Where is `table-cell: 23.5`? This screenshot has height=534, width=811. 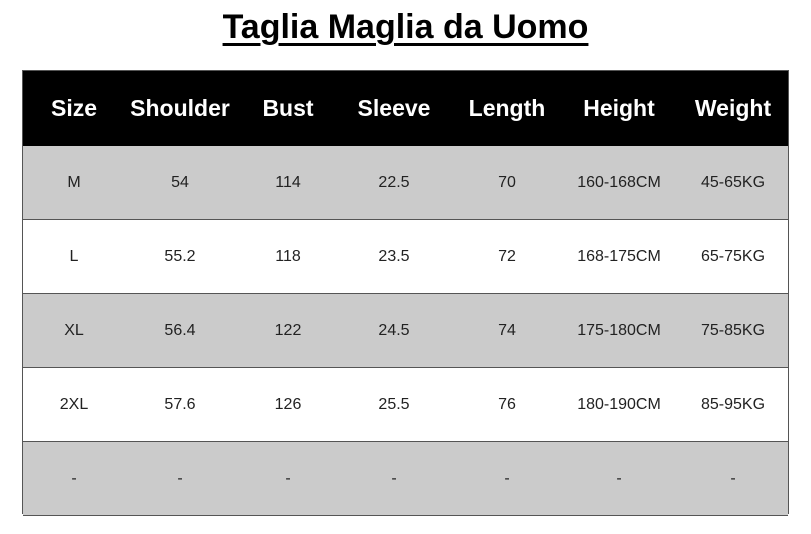 table-cell: 23.5 is located at coordinates (394, 256).